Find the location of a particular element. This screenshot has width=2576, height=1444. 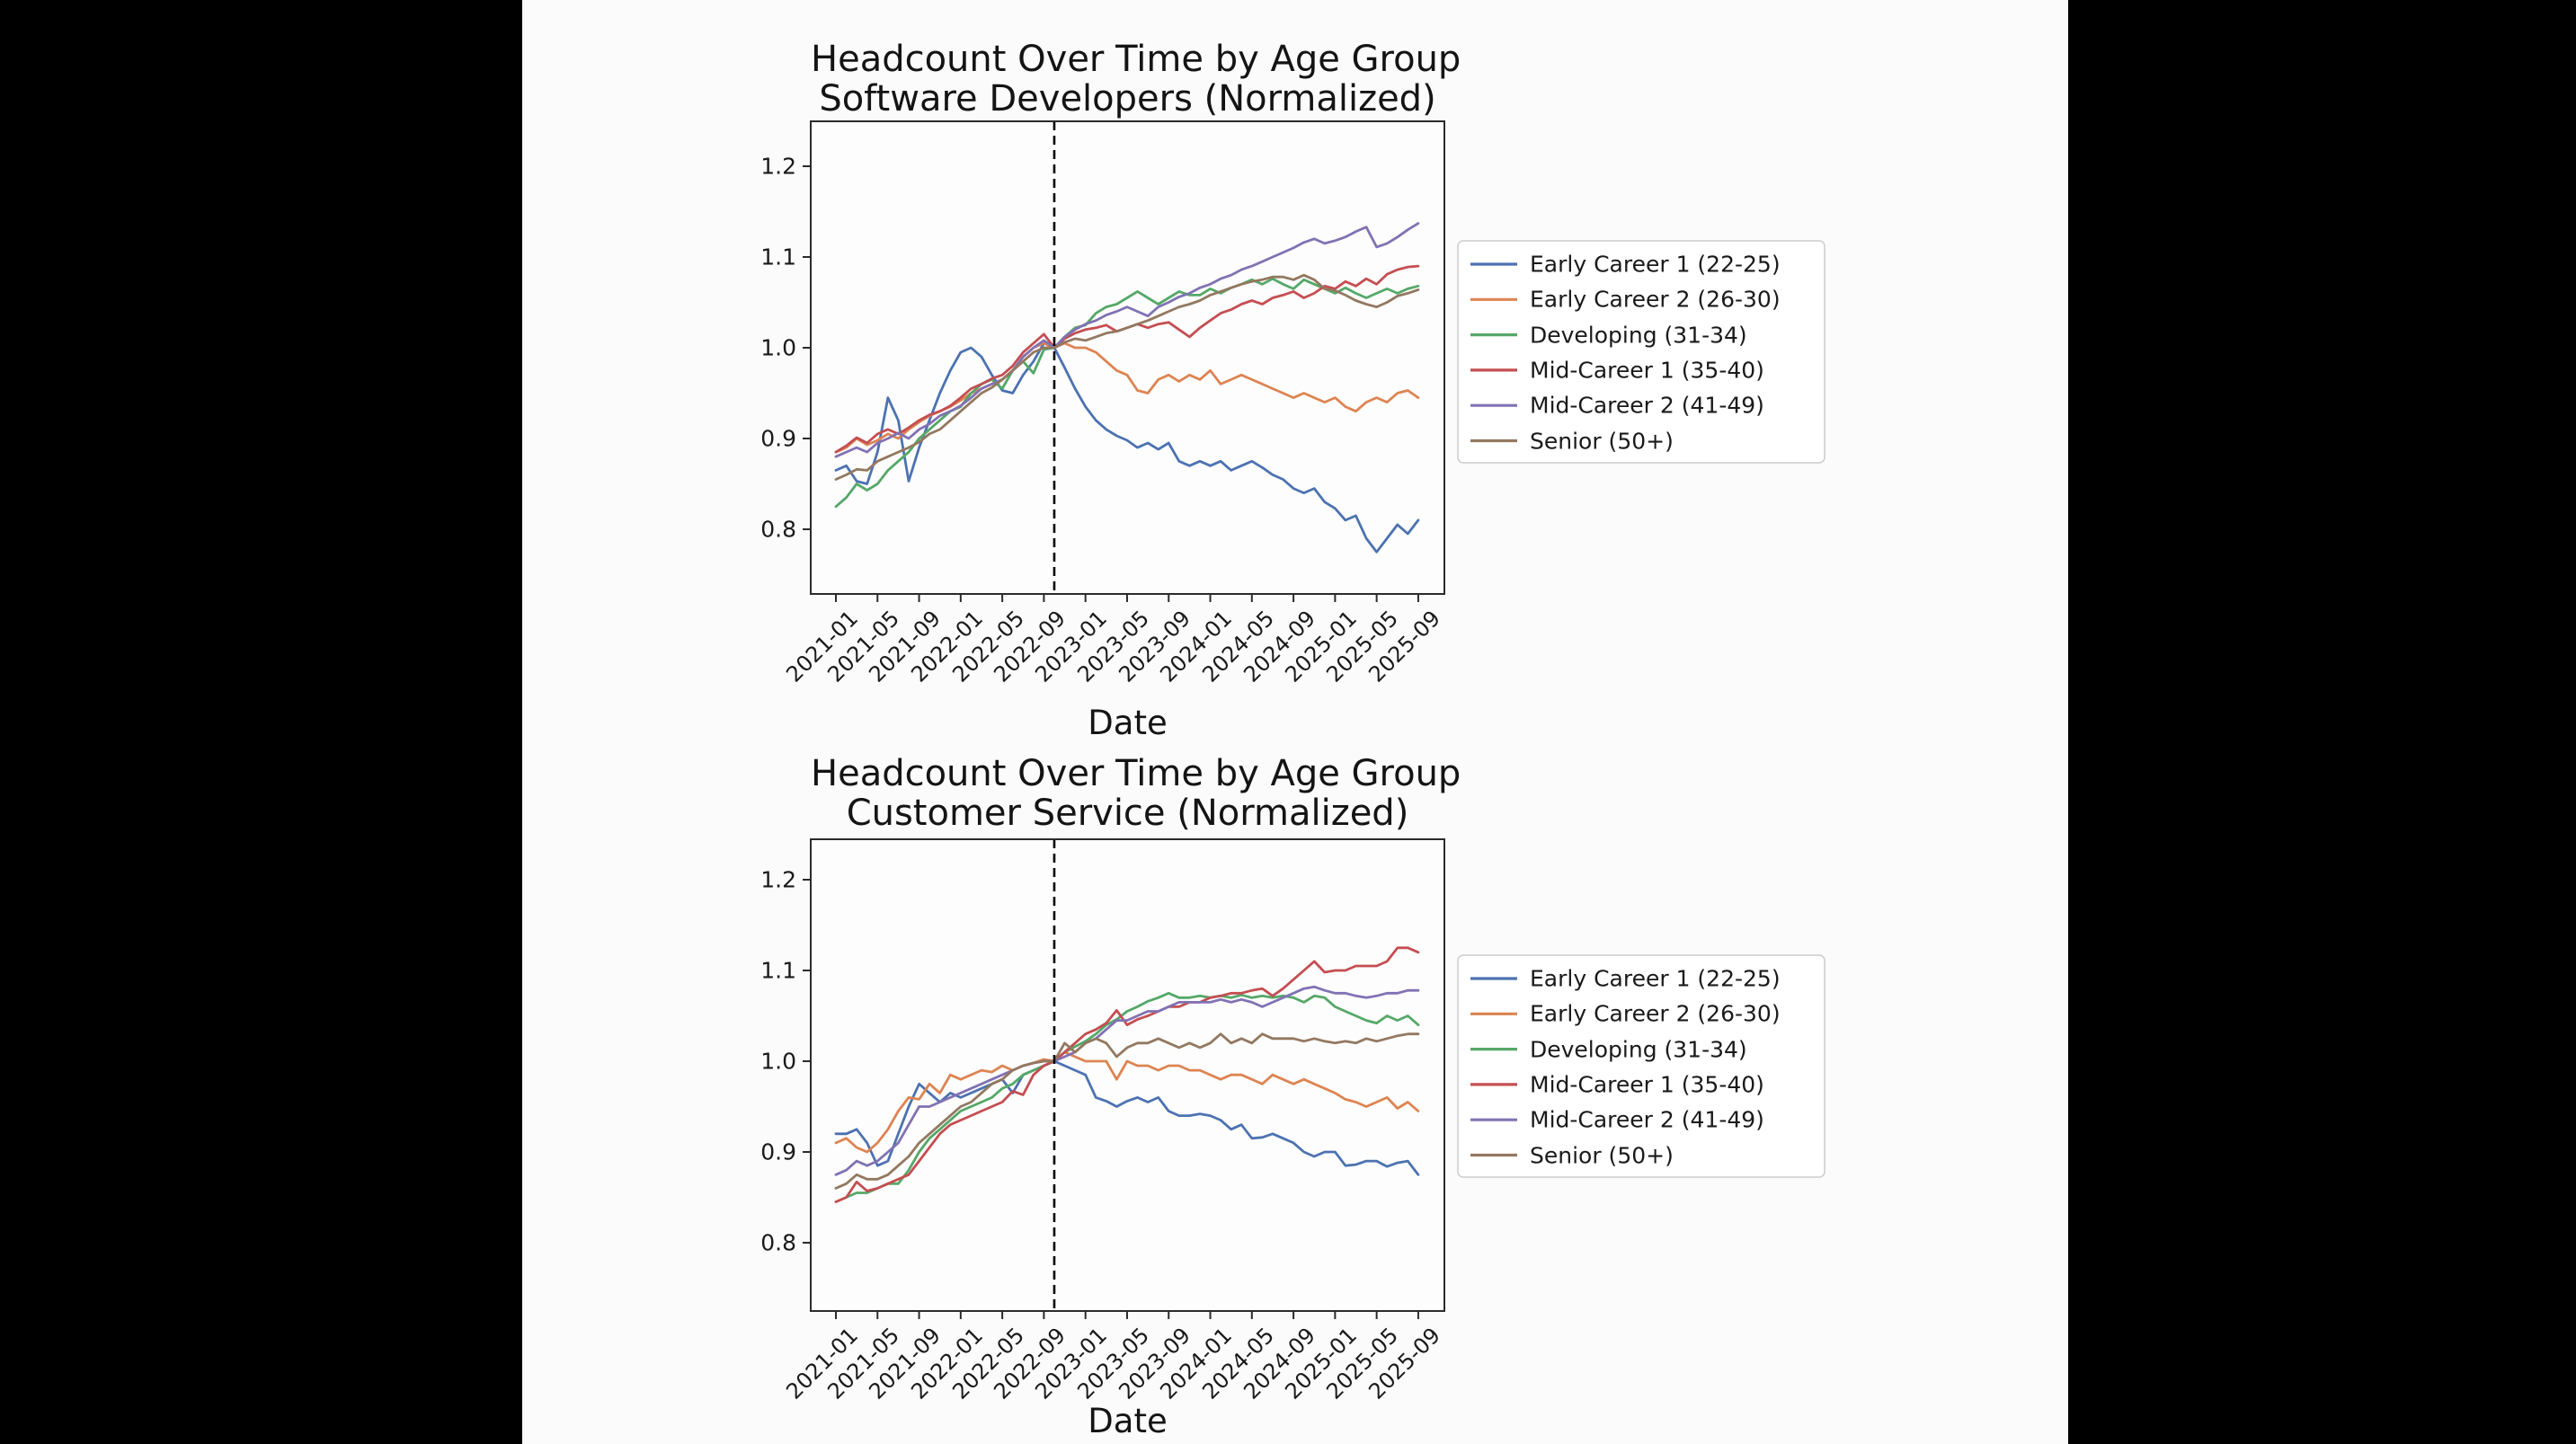

chart1-y-tick-label: 0.9 is located at coordinates (778, 439).